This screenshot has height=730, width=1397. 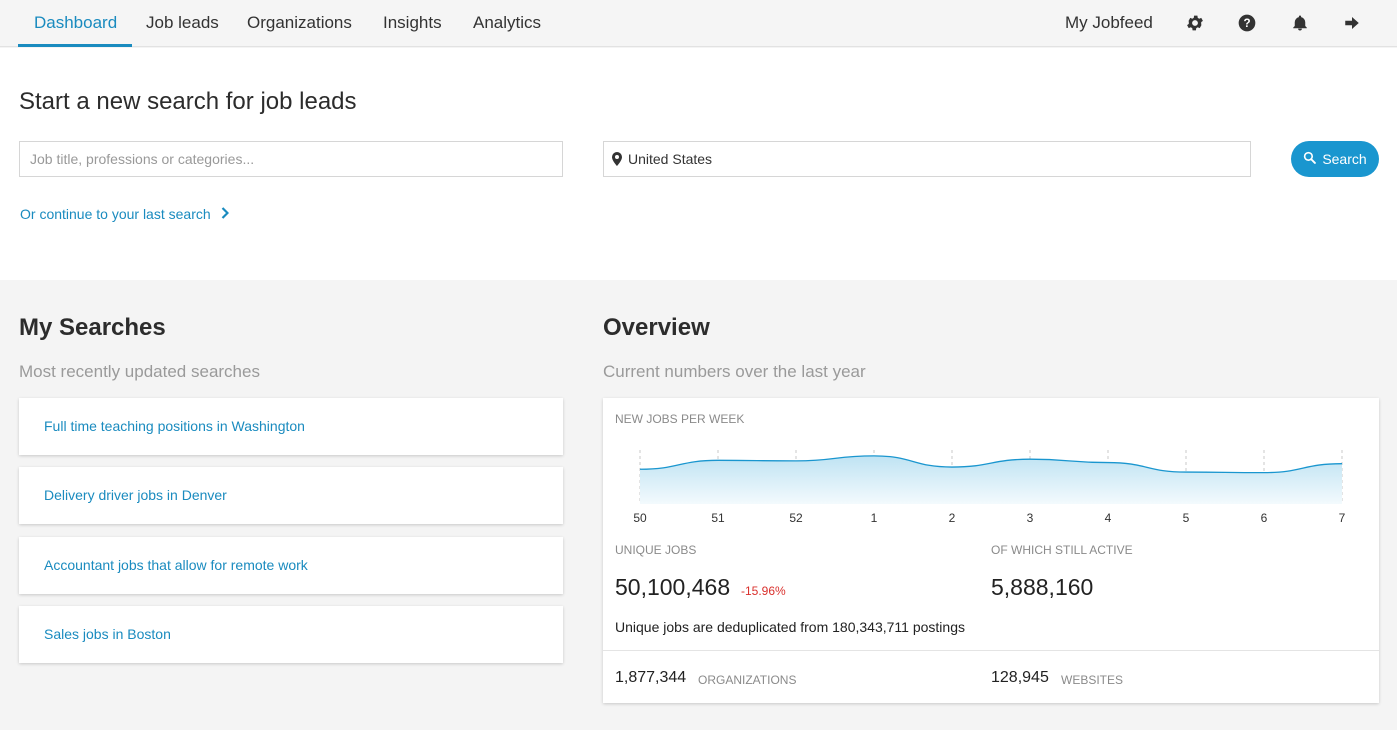 I want to click on chevron-right-icon, so click(x=225, y=214).